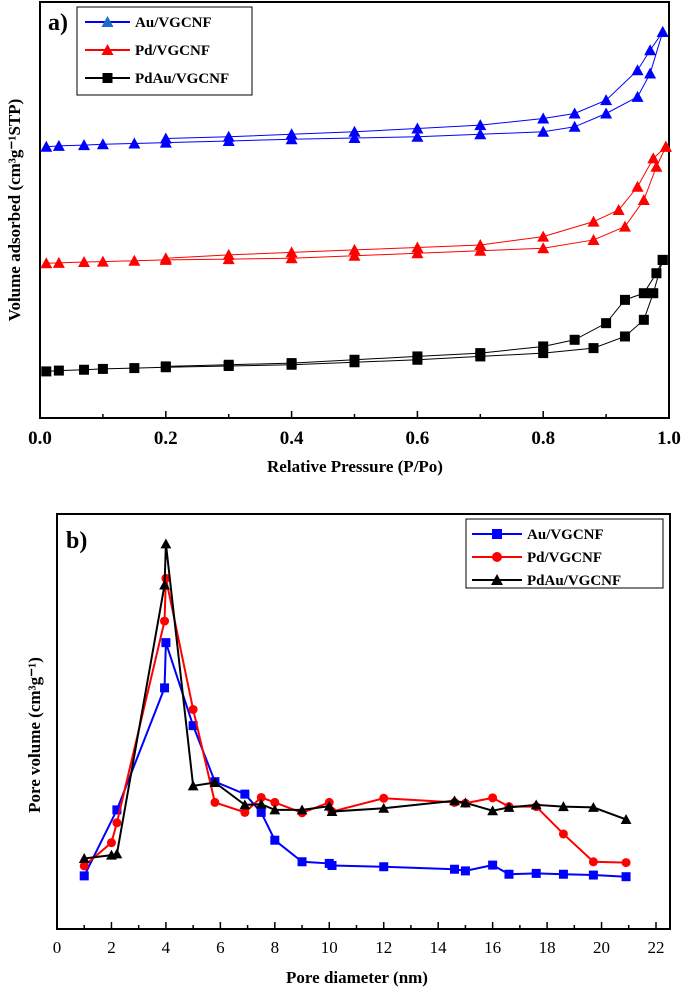 This screenshot has width=685, height=991. Describe the element at coordinates (292, 438) in the screenshot. I see `x-tick-label: 0.4` at that location.